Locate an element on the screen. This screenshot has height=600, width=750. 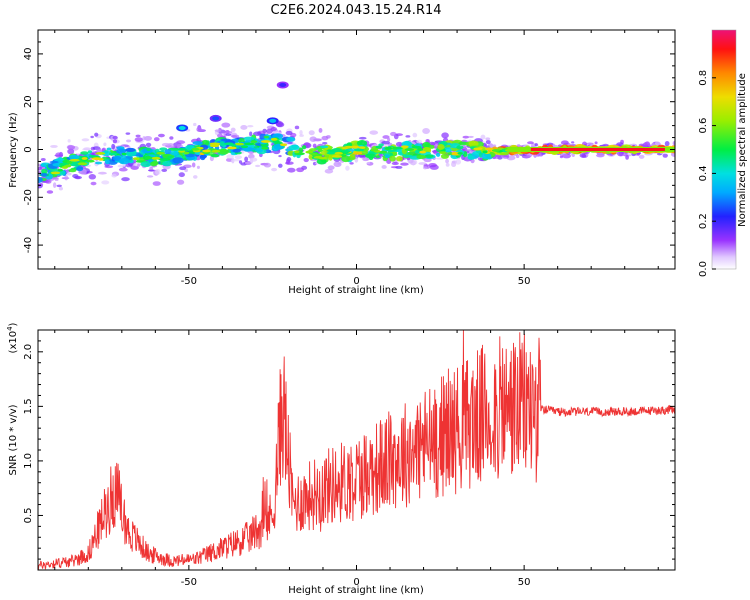
heatmap-feature is located at coordinates (273, 120).